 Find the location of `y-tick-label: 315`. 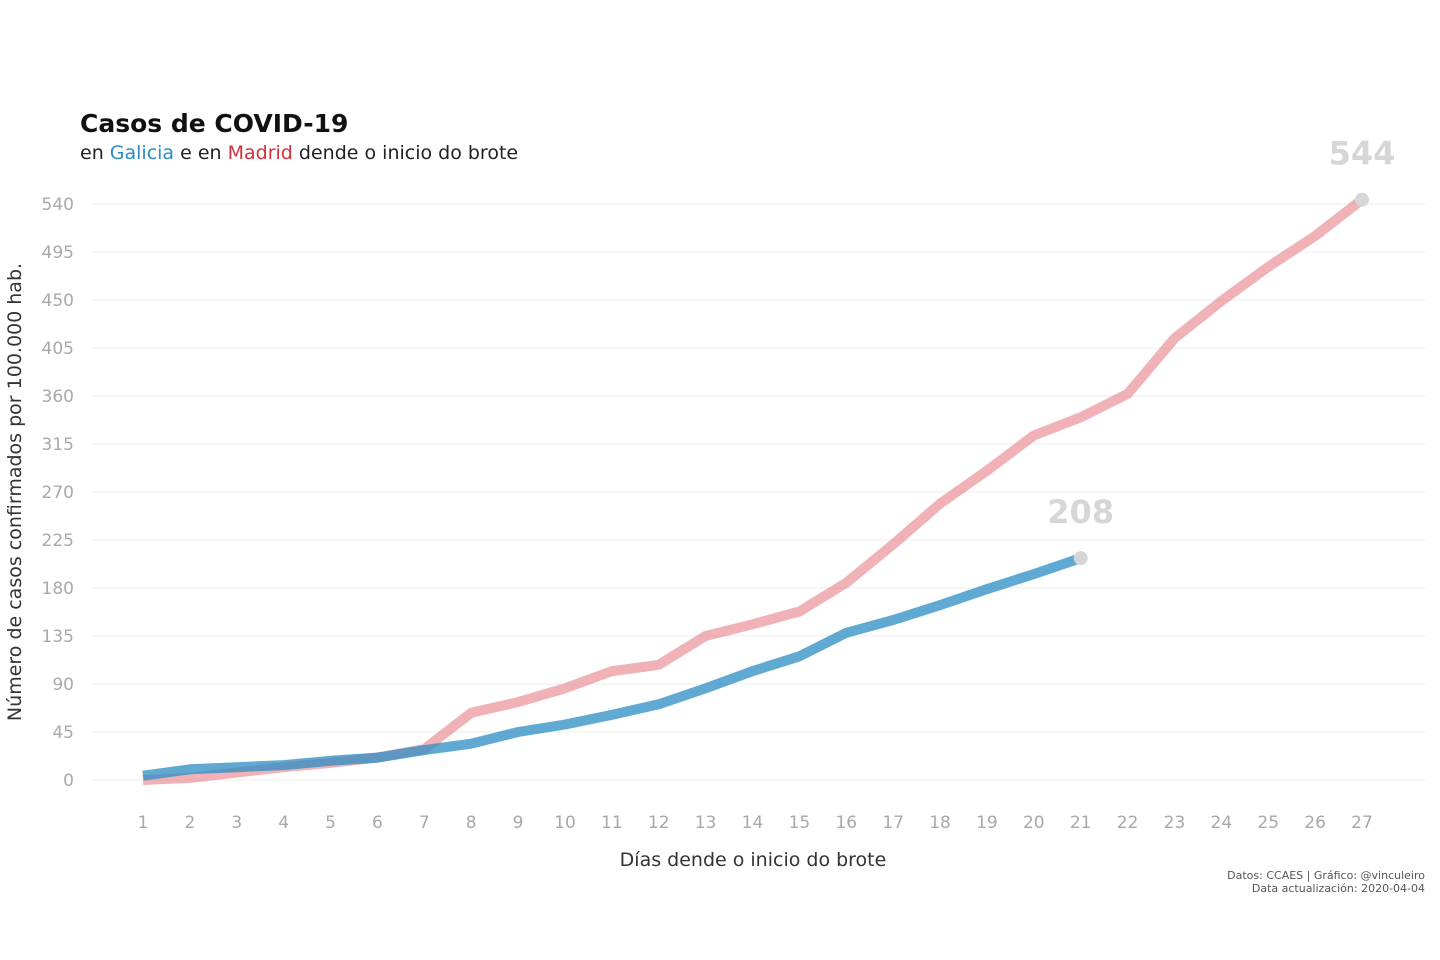

y-tick-label: 315 is located at coordinates (58, 445).